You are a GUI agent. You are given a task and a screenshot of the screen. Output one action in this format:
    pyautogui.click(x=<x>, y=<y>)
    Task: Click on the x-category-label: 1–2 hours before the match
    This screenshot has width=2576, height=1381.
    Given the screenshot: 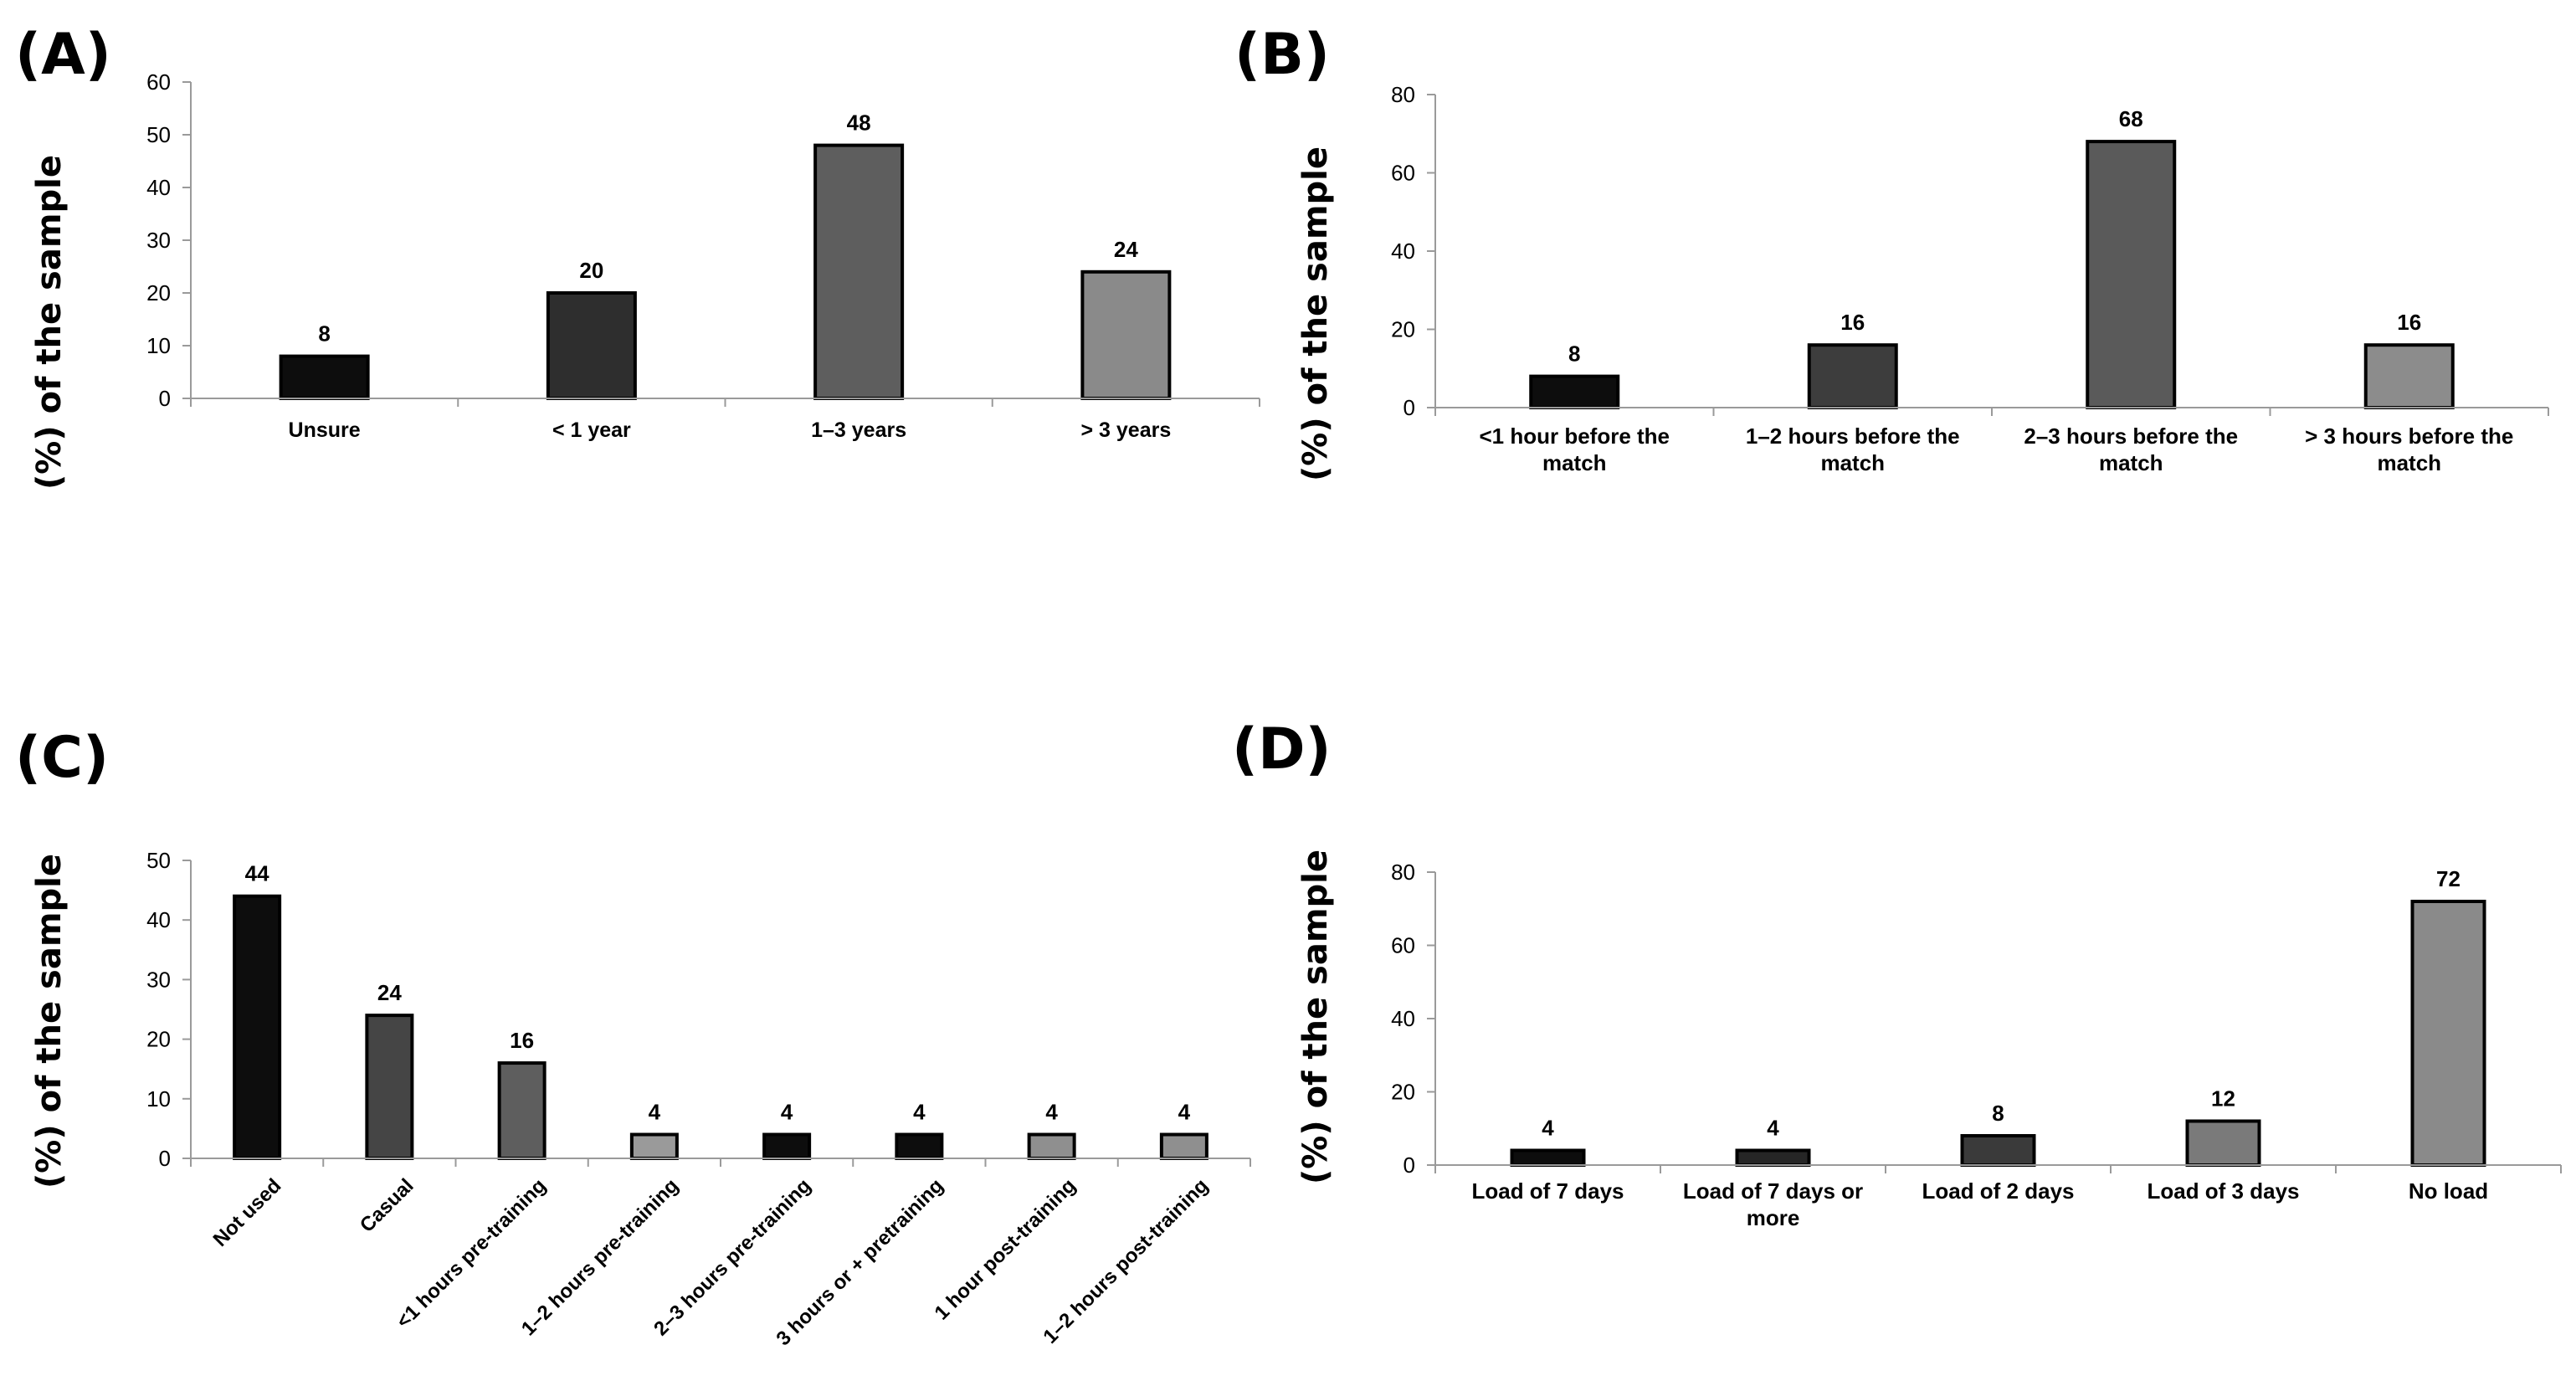 What is the action you would take?
    pyautogui.click(x=1853, y=449)
    